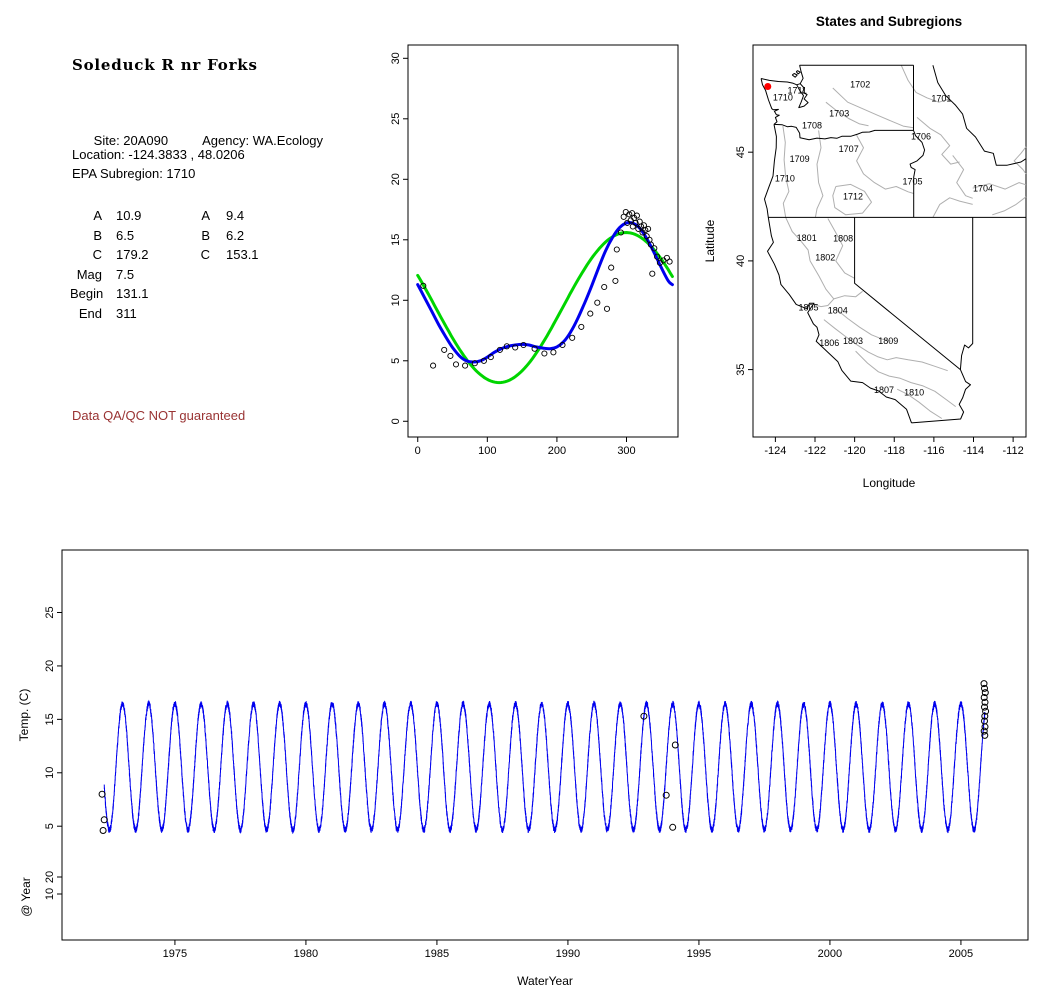 The image size is (1038, 1001). Describe the element at coordinates (50, 773) in the screenshot. I see `y-tick-label: 10` at that location.